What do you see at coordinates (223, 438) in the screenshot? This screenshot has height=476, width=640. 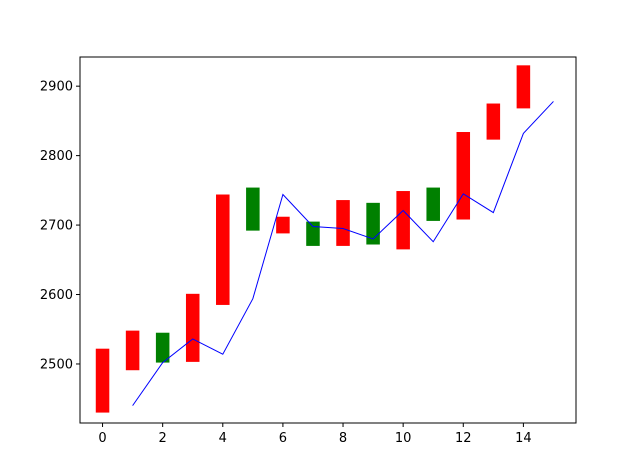 I see `x-tick-label: 4` at bounding box center [223, 438].